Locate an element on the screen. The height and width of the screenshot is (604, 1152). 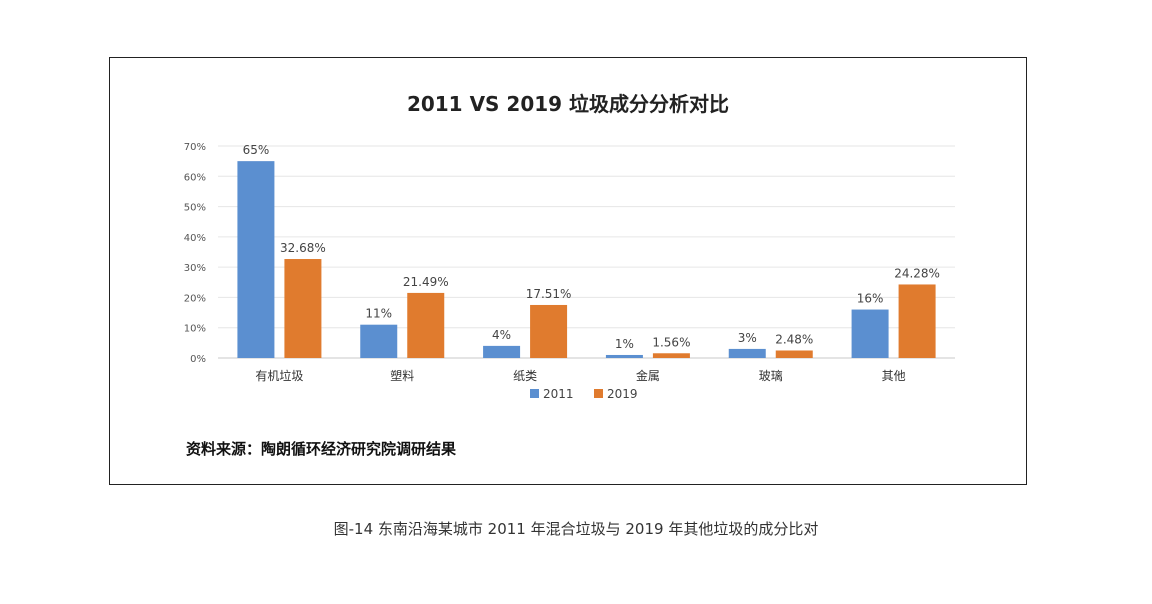
data-label: 1.56% is located at coordinates (671, 342).